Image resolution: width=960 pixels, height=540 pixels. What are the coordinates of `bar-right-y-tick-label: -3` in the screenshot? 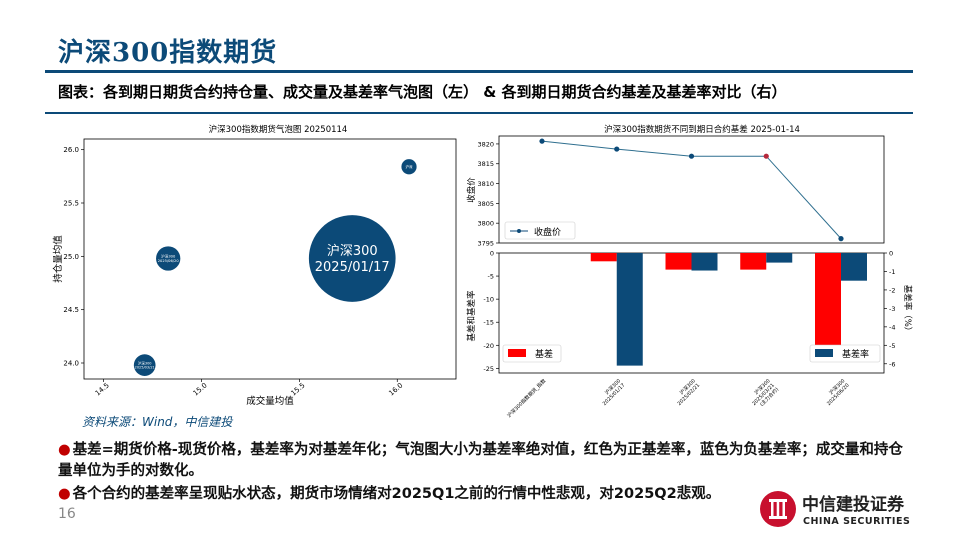 It's located at (892, 309).